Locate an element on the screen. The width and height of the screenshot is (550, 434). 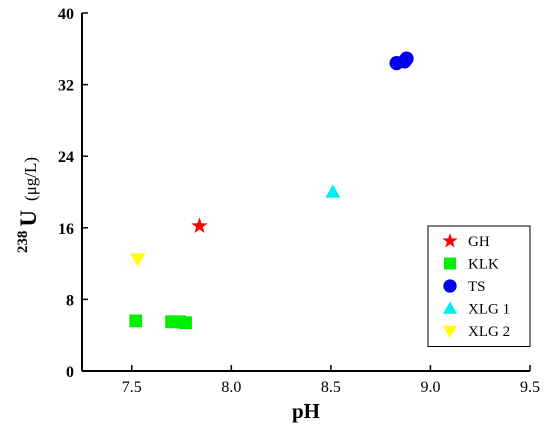
legend-label: TS is located at coordinates (477, 287).